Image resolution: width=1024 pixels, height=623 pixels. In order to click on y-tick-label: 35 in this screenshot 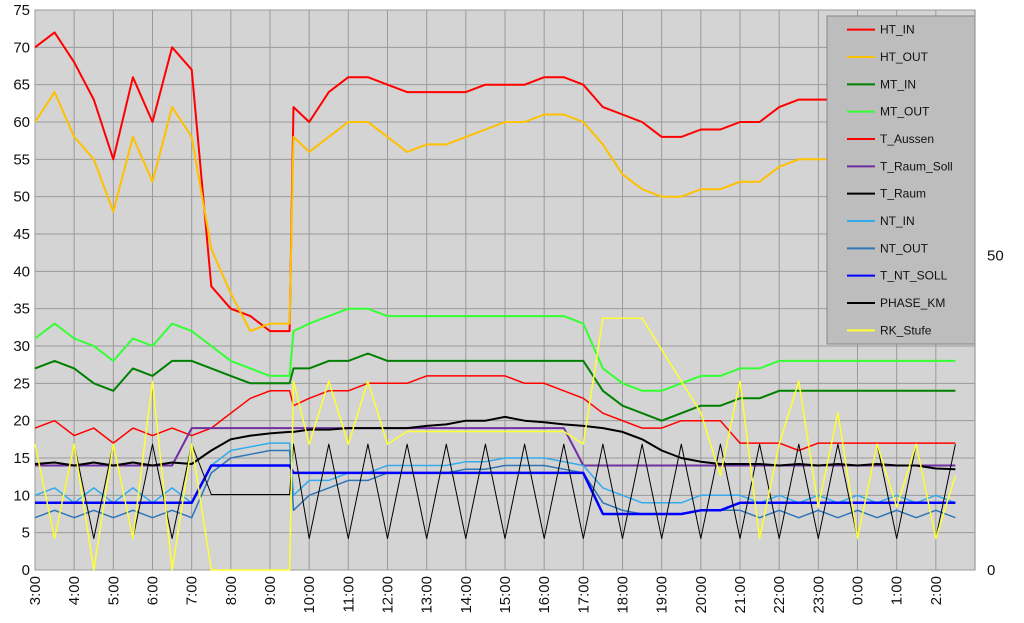, I will do `click(21, 309)`.